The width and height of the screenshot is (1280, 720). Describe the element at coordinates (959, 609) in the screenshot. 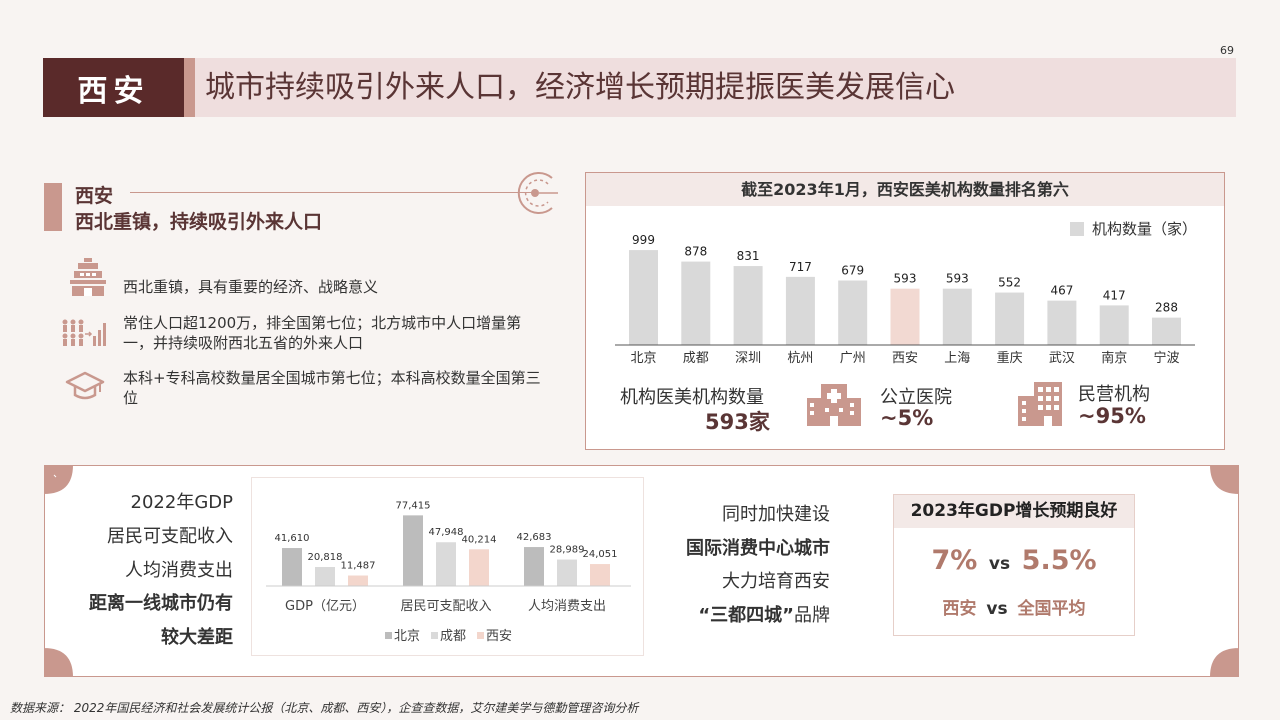

I see `gdp-xian-label: 西安` at that location.